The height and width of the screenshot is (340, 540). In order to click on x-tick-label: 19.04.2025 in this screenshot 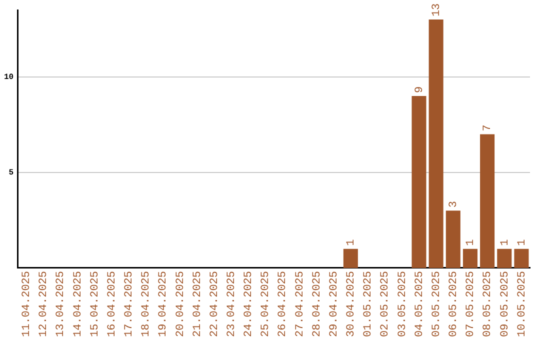, I will do `click(164, 304)`.